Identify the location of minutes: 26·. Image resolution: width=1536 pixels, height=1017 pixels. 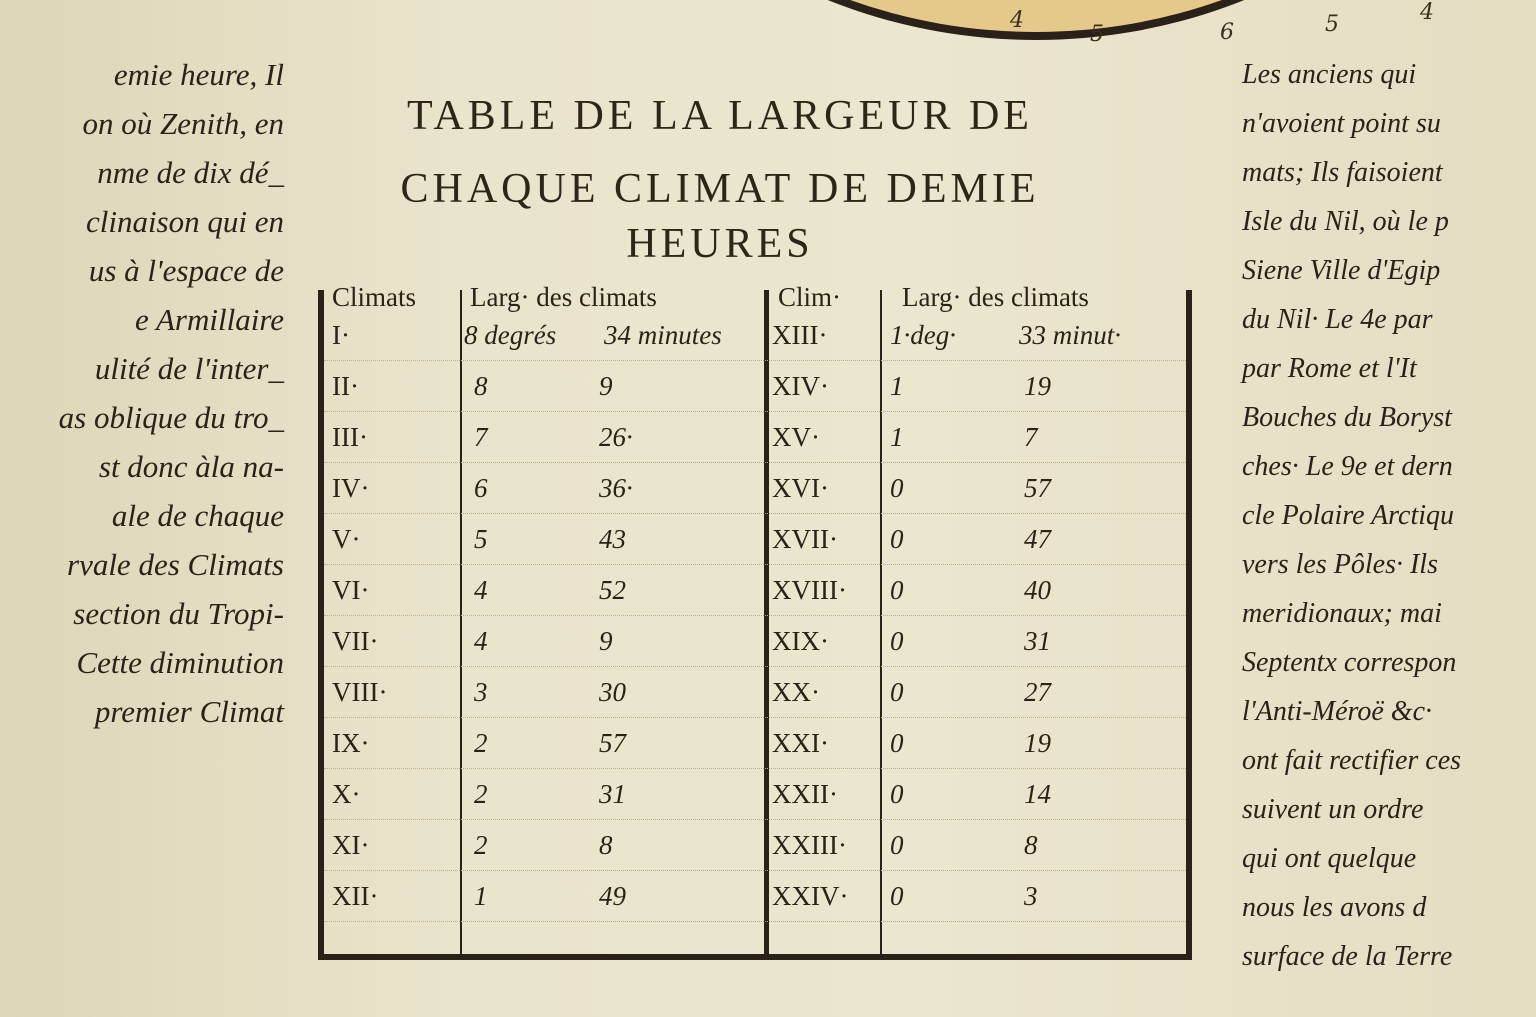
(616, 437).